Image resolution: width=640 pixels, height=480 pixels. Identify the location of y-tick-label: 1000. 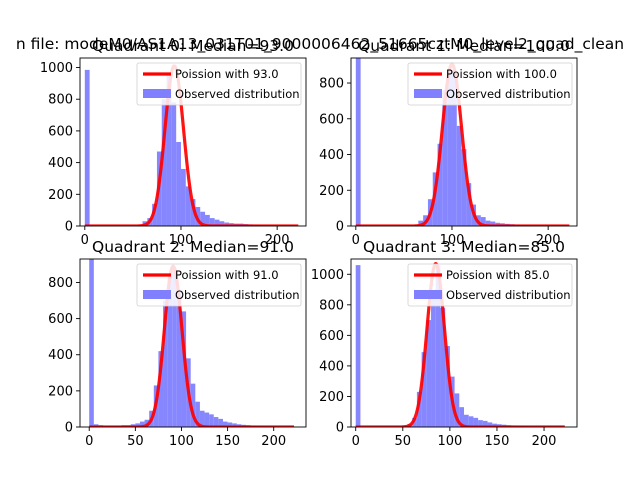
(327, 275).